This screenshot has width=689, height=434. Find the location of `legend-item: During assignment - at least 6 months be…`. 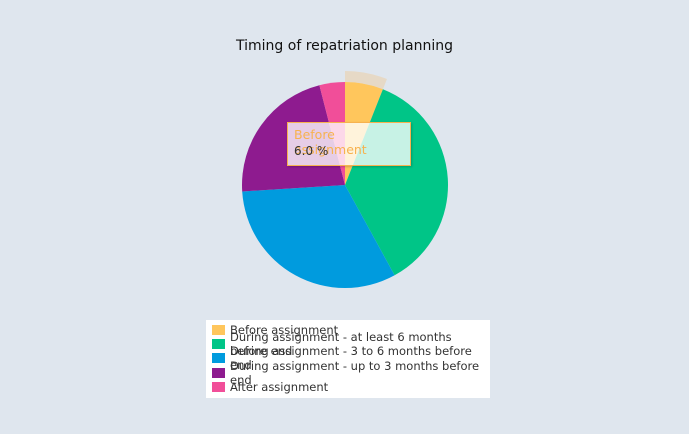

legend-item: During assignment - at least 6 months be… is located at coordinates (351, 344).